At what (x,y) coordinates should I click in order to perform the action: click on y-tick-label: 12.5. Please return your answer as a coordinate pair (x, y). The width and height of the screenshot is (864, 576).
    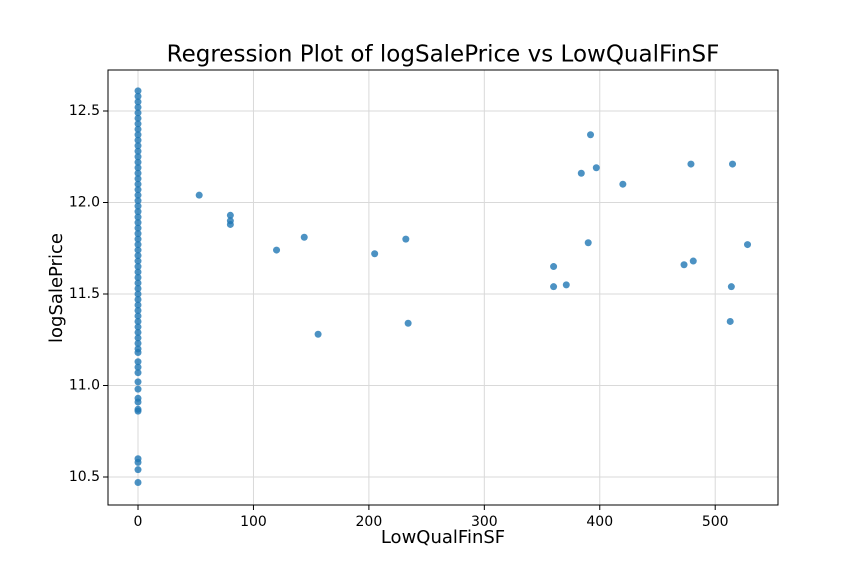
    Looking at the image, I should click on (84, 111).